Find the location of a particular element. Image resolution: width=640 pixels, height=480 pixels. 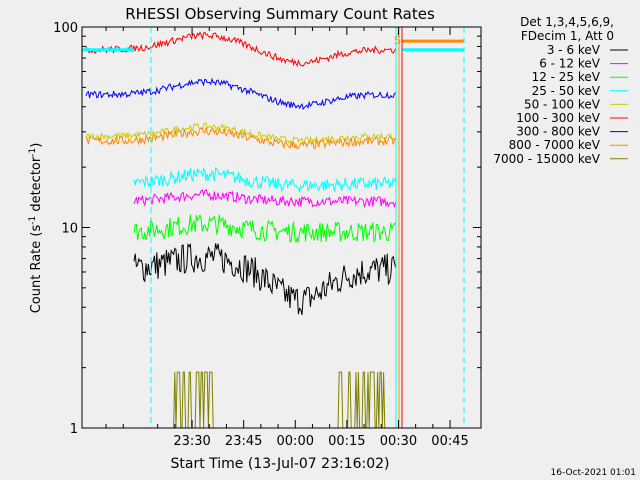

y-axis-label-sup2: -1 is located at coordinates (33, 152).